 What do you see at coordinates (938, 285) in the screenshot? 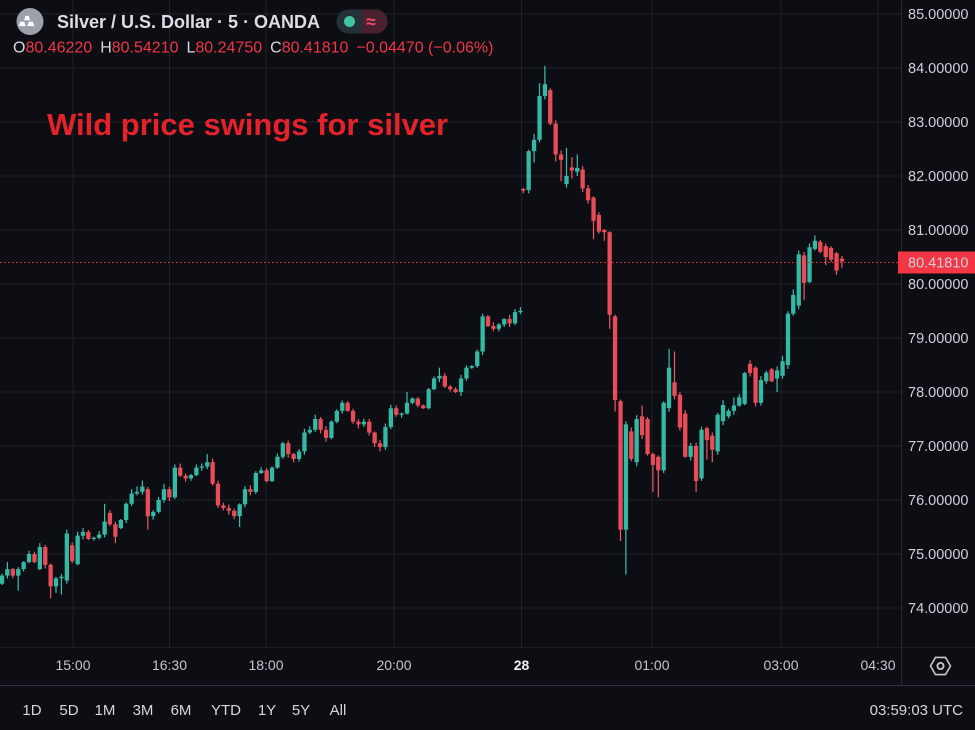
I see `svg-text: 80.00000` at bounding box center [938, 285].